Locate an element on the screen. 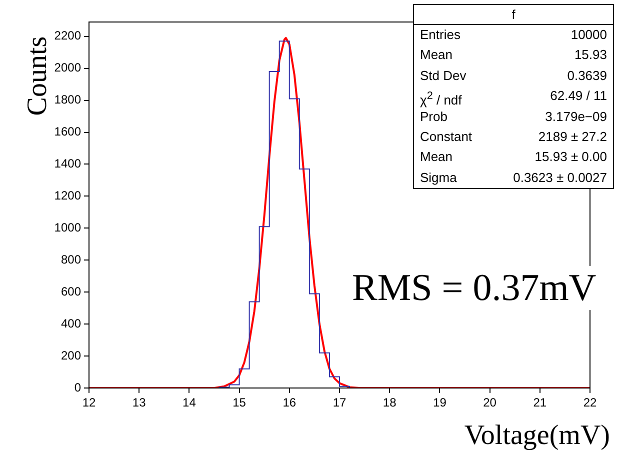 Image resolution: width=636 pixels, height=458 pixels. annotation: 3.179e−09 is located at coordinates (576, 117).